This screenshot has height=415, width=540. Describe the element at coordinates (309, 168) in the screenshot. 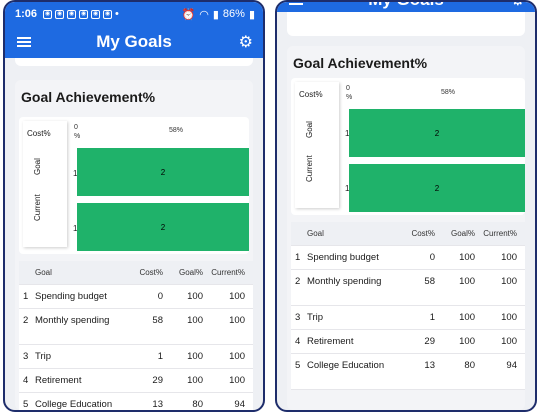

I see `legend-category-current: Current` at that location.